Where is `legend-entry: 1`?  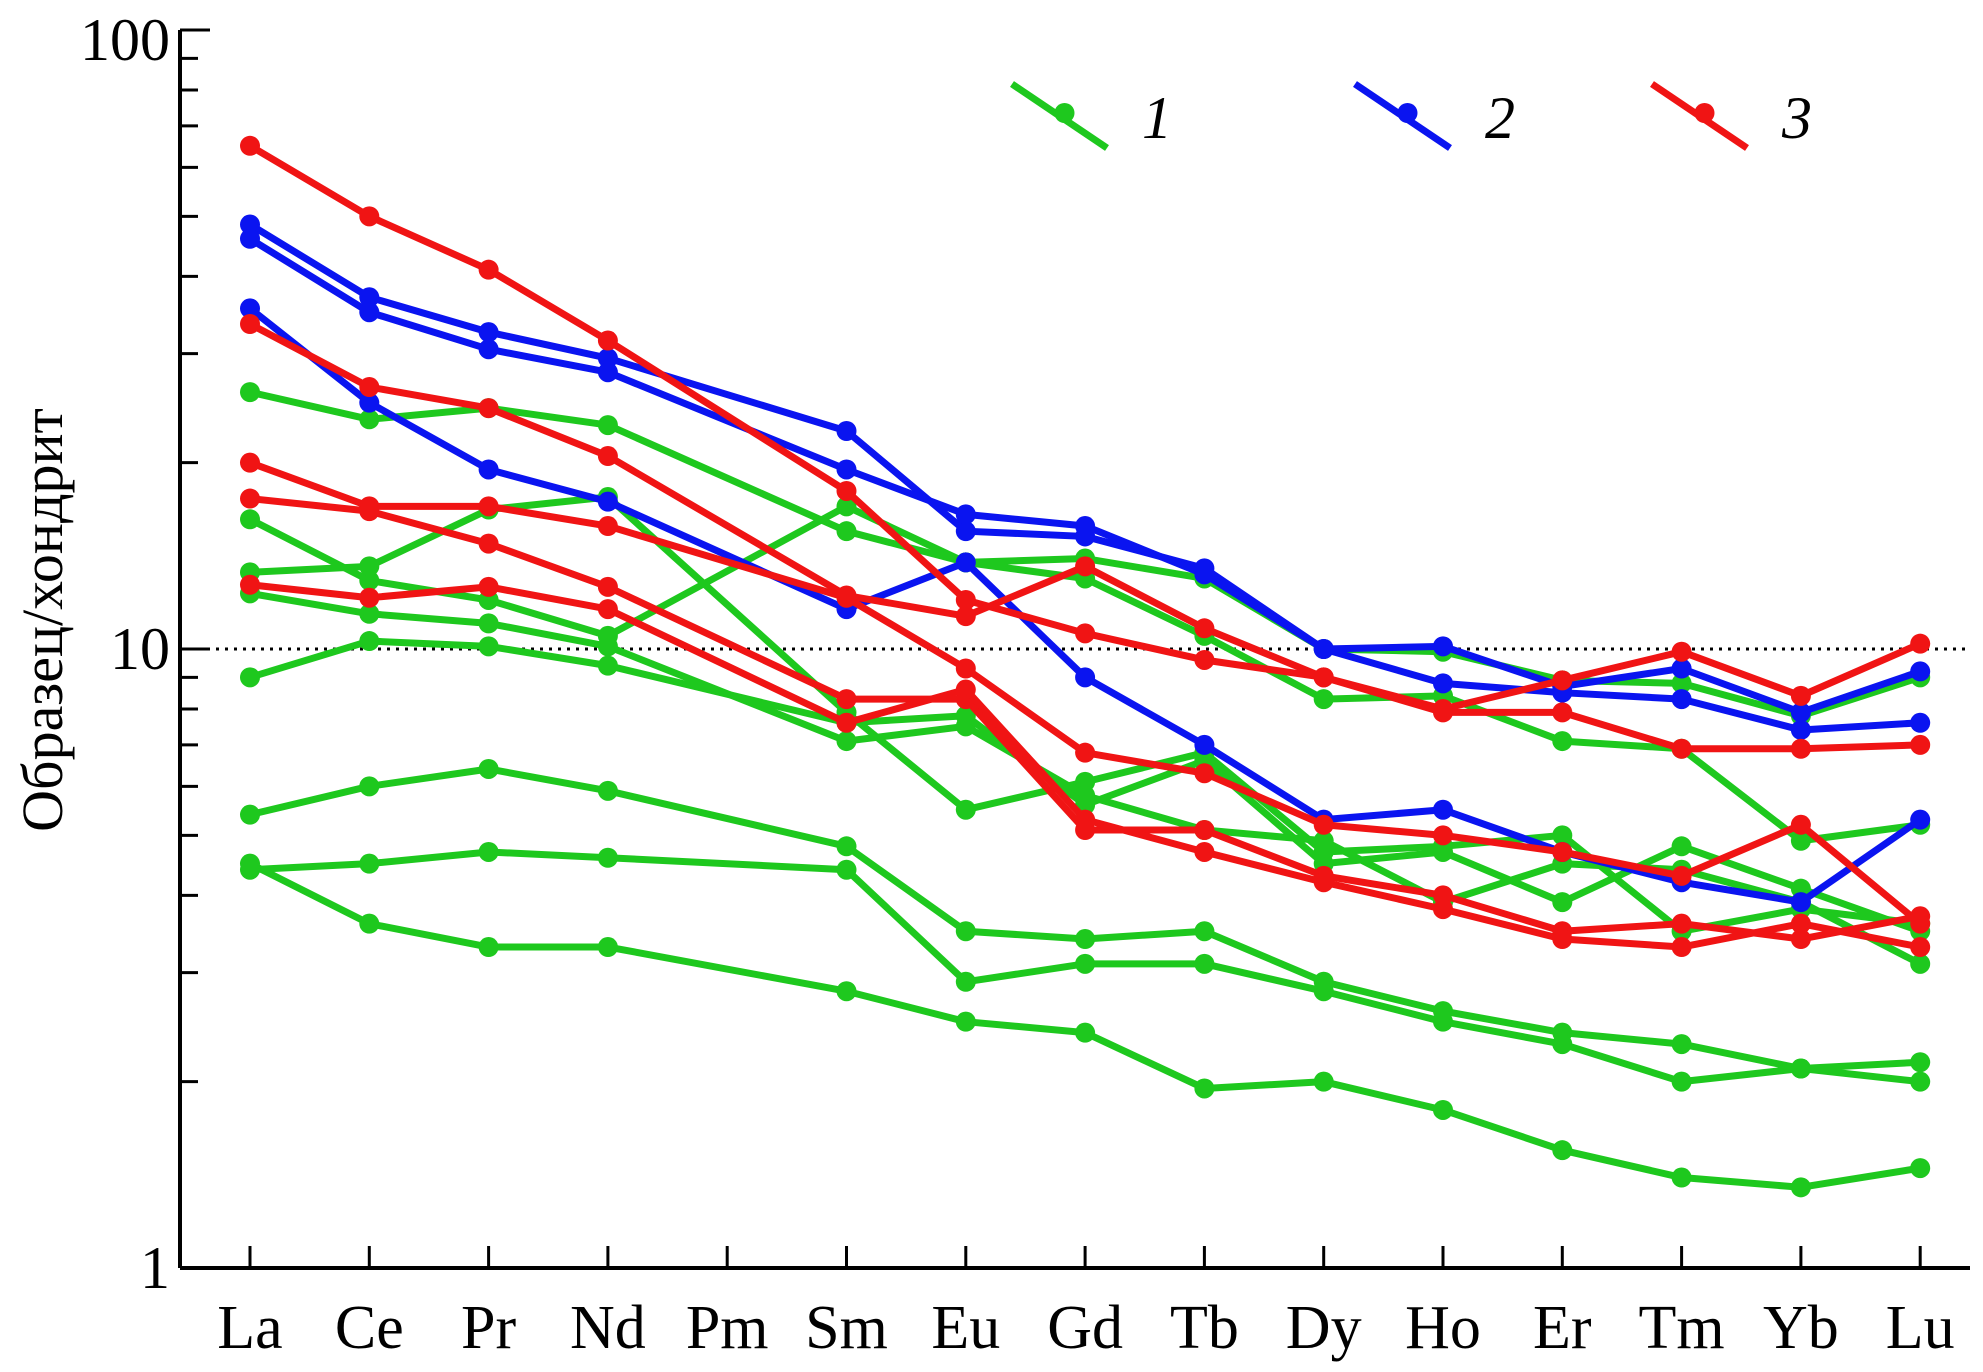
legend-entry: 1 is located at coordinates (1091, 116).